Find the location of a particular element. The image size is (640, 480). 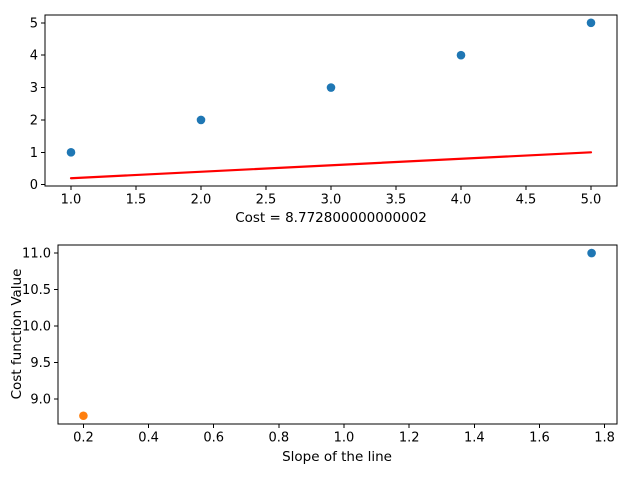

y-tick-label: 1 is located at coordinates (34, 153).